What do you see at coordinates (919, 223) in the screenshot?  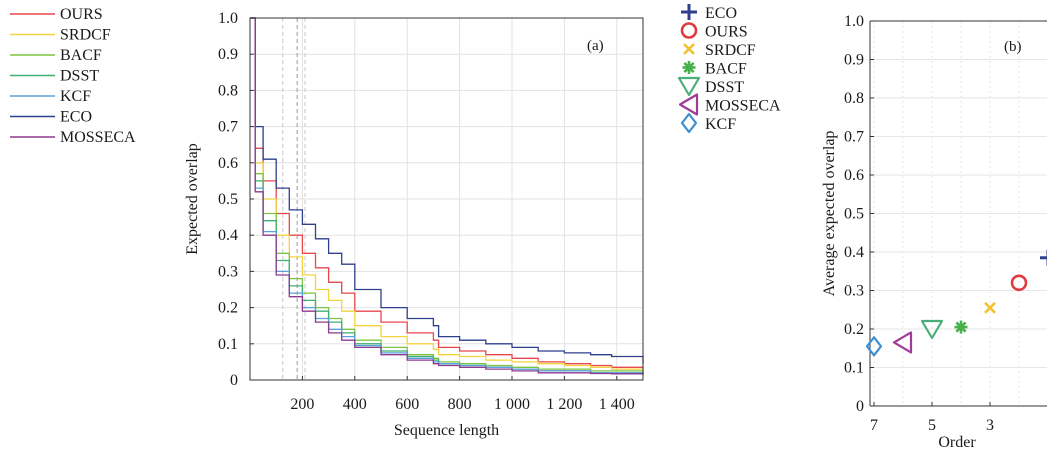 I see `ticks-b: 0 0.1 0.2 0.3 0.4 0.5 0.6 0.7 0.8 0.9 1.0 7 5 3` at bounding box center [919, 223].